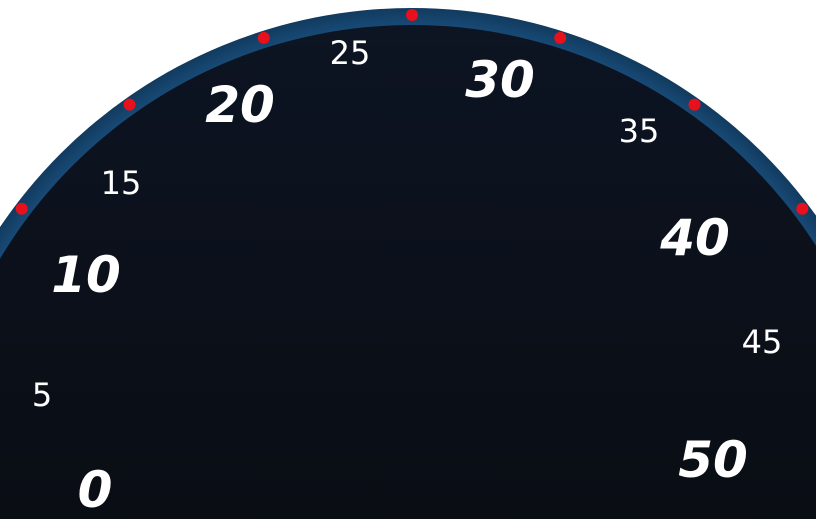  I want to click on gauge-label-20: 20, so click(240, 105).